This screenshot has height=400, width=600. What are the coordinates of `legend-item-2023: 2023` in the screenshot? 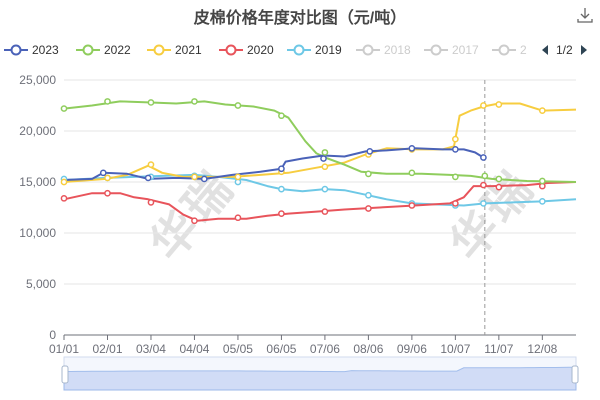 It's located at (31, 50).